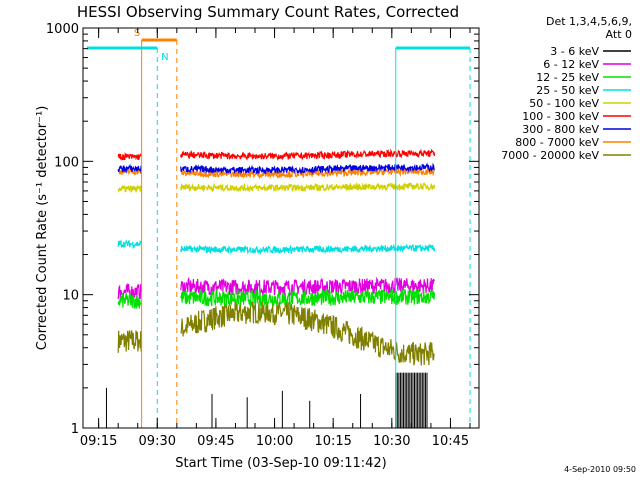 This screenshot has height=480, width=640. What do you see at coordinates (574, 51) in the screenshot?
I see `legend-label: 3 - 6 keV` at bounding box center [574, 51].